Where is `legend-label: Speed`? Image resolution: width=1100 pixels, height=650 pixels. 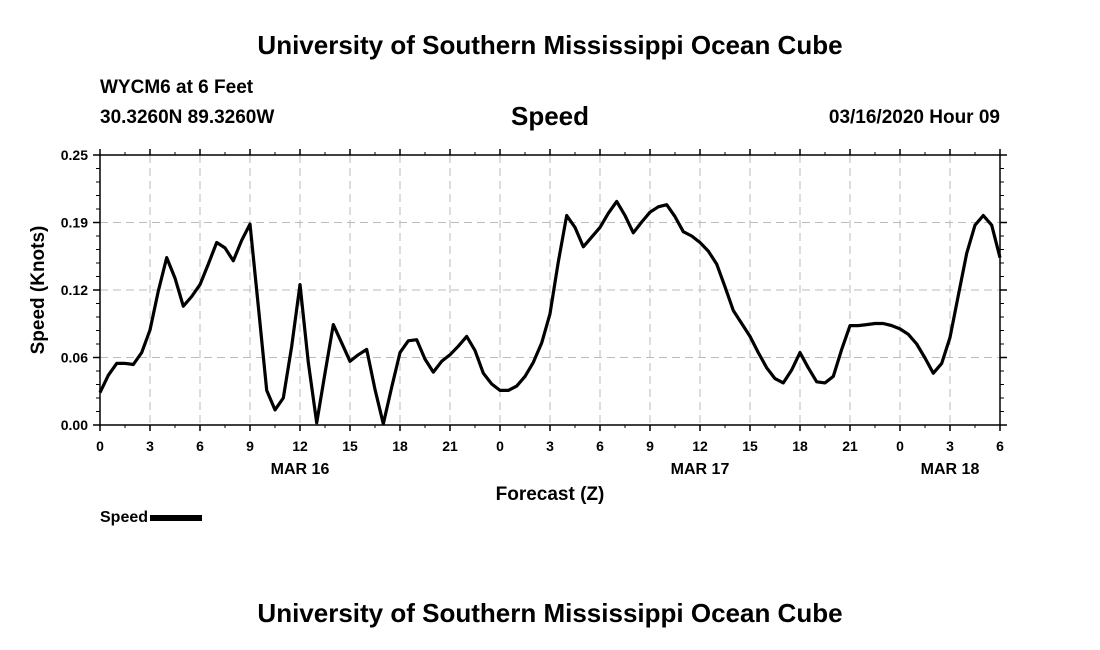
legend-label: Speed is located at coordinates (124, 517).